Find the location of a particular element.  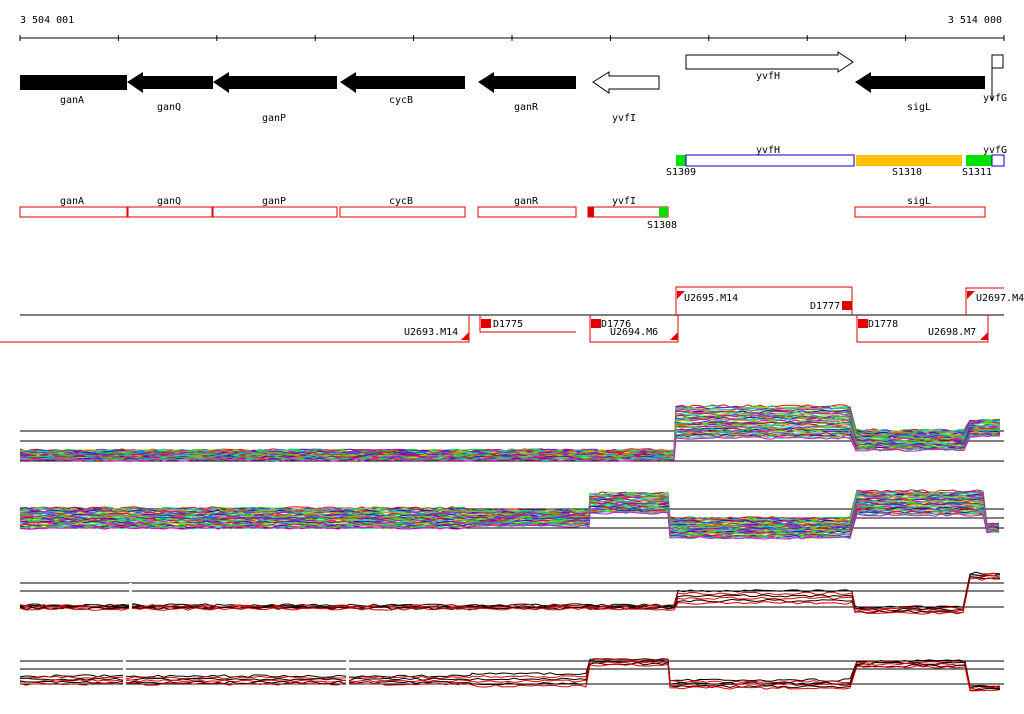

operon-label: ganP is located at coordinates (274, 201).